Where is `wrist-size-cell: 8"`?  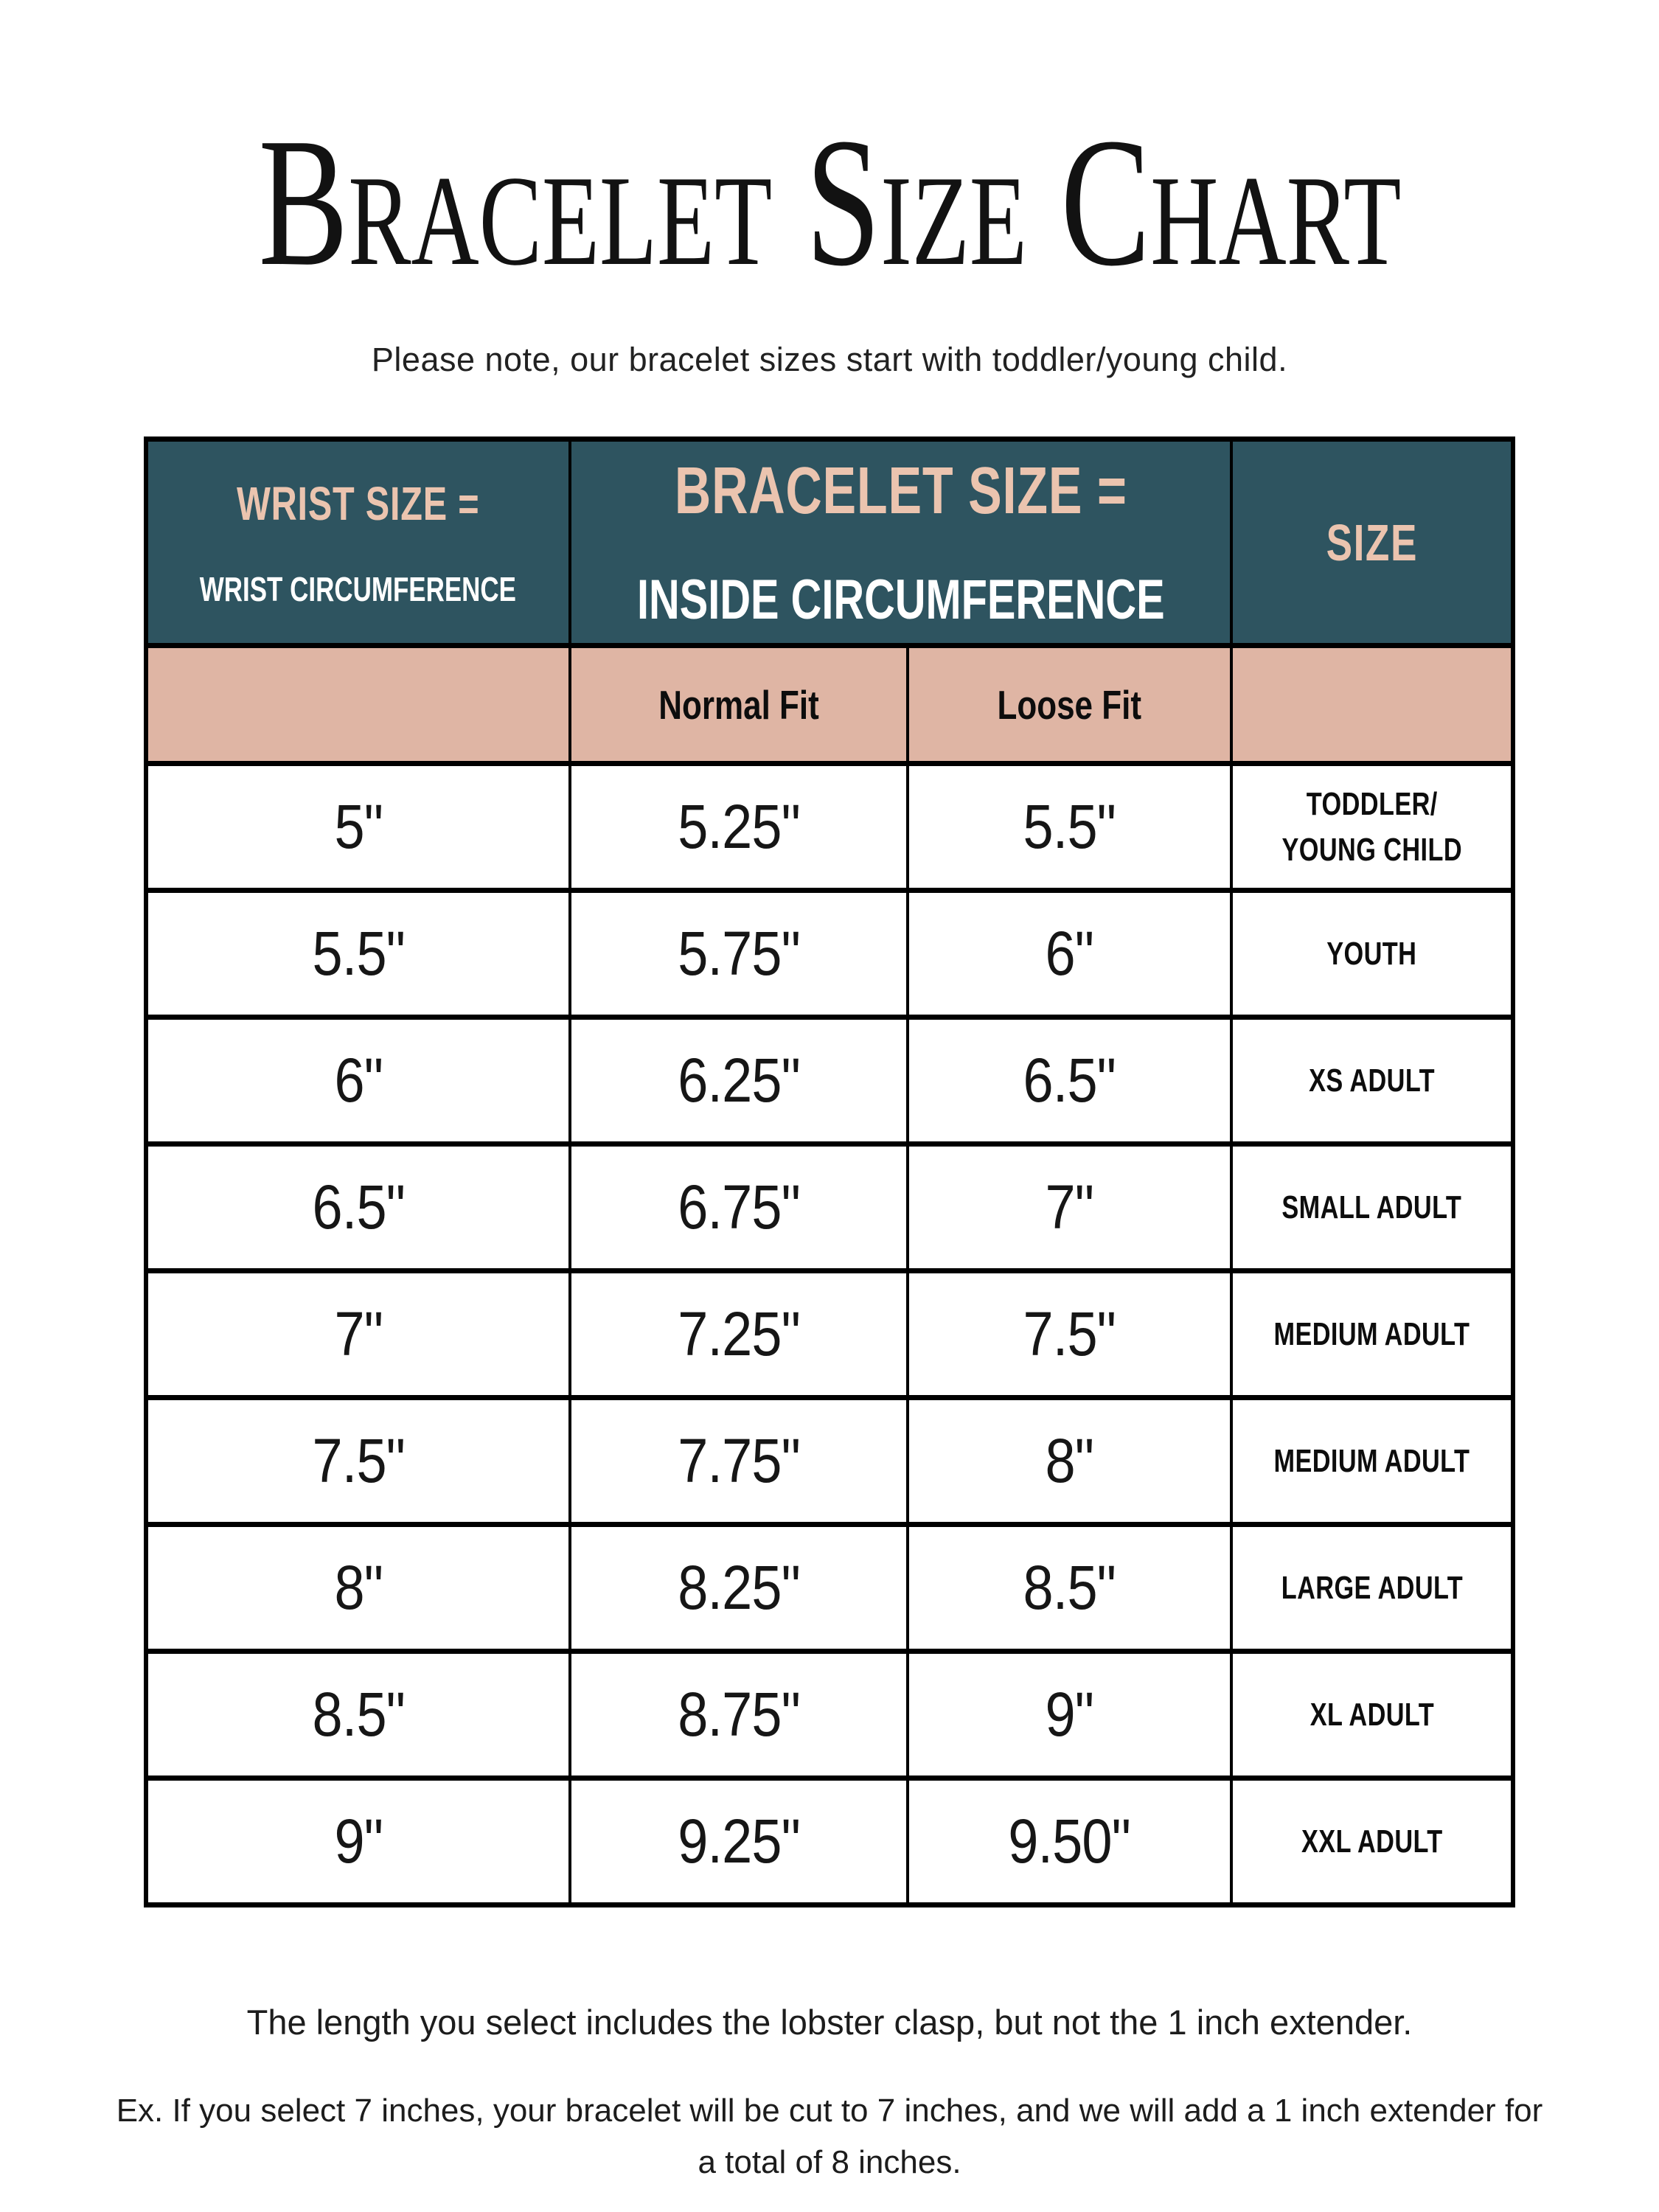 wrist-size-cell: 8" is located at coordinates (358, 1588).